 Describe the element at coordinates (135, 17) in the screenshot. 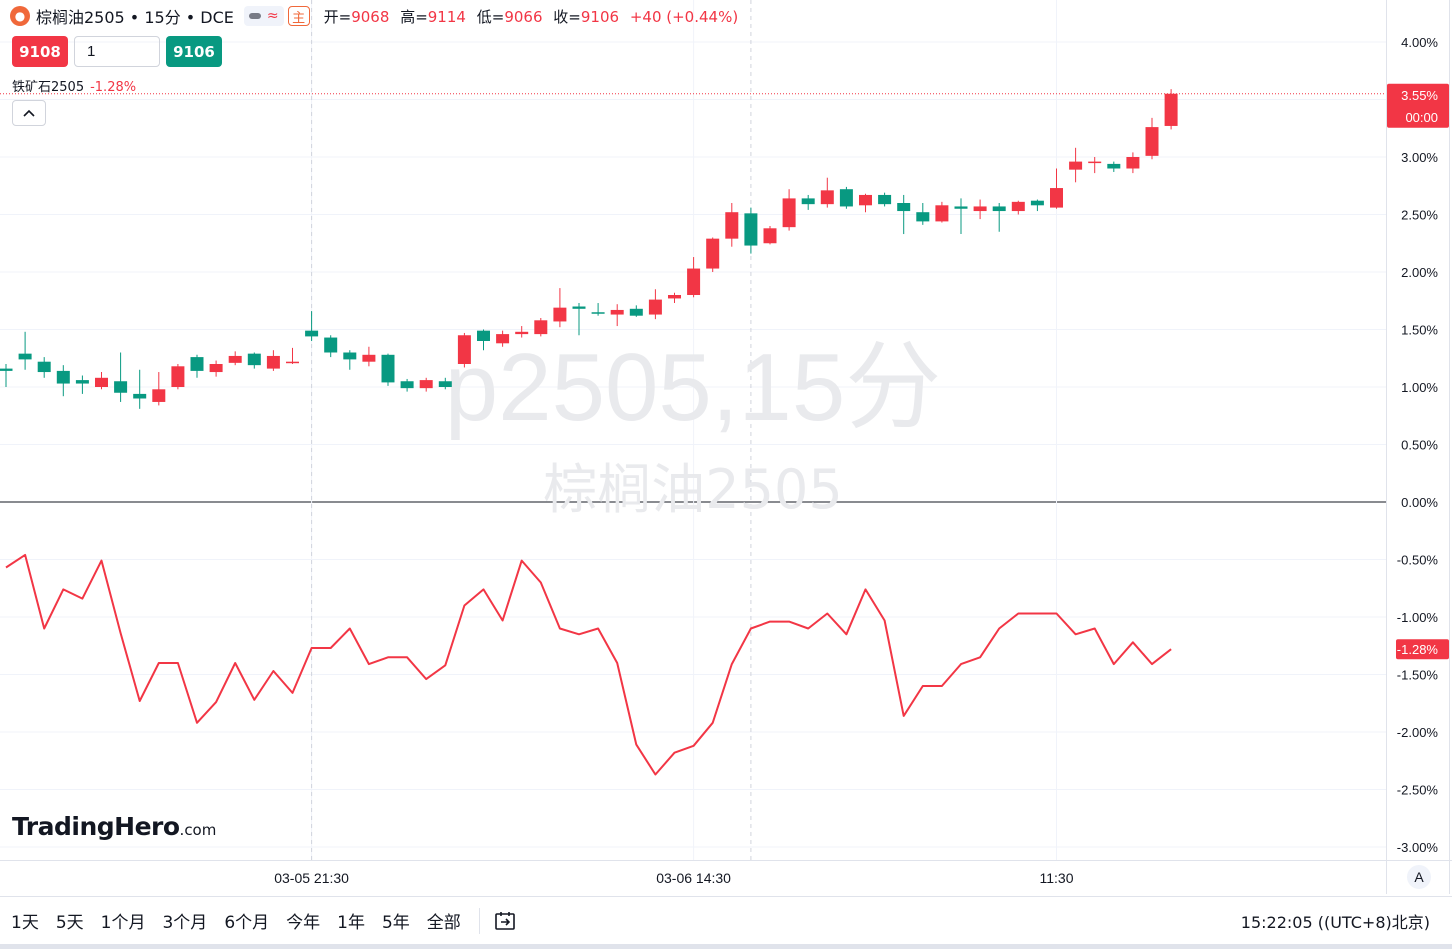

I see `symbol-title: 棕榈油2505 • 15分 • DCE` at that location.